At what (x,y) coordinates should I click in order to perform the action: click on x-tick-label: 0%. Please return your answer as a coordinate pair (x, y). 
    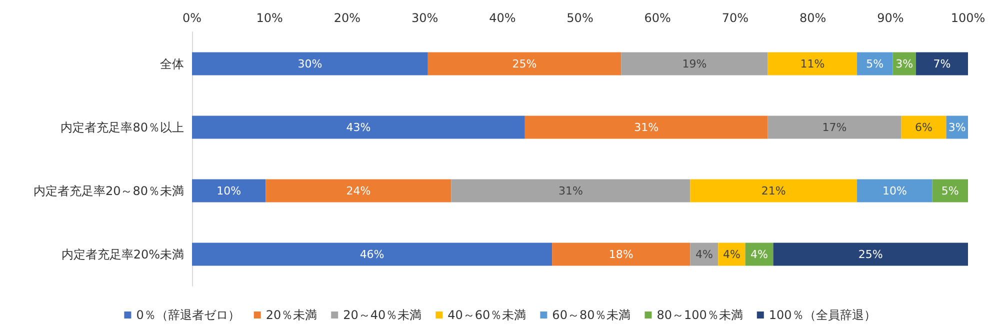
    Looking at the image, I should click on (192, 18).